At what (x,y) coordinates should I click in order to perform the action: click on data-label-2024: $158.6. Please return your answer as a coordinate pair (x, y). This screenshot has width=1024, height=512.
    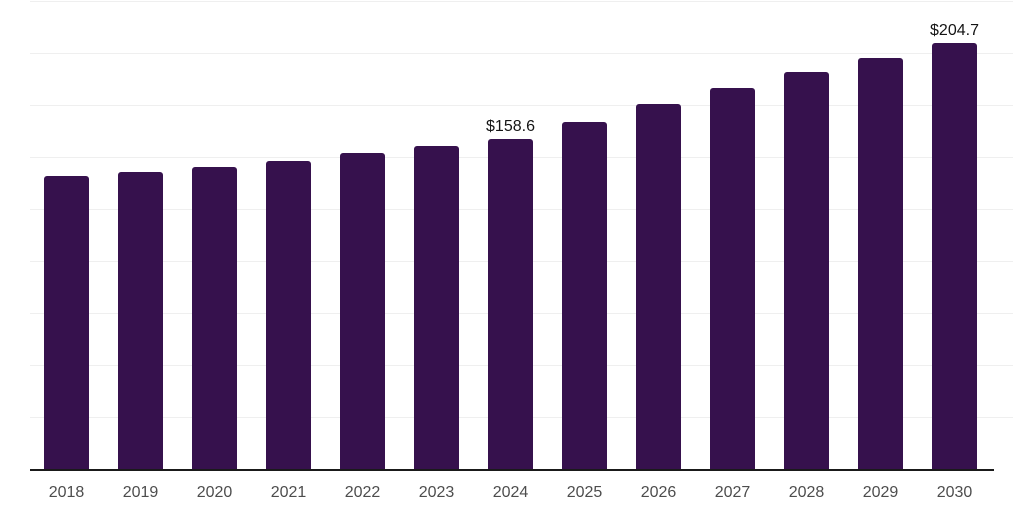
    Looking at the image, I should click on (510, 127).